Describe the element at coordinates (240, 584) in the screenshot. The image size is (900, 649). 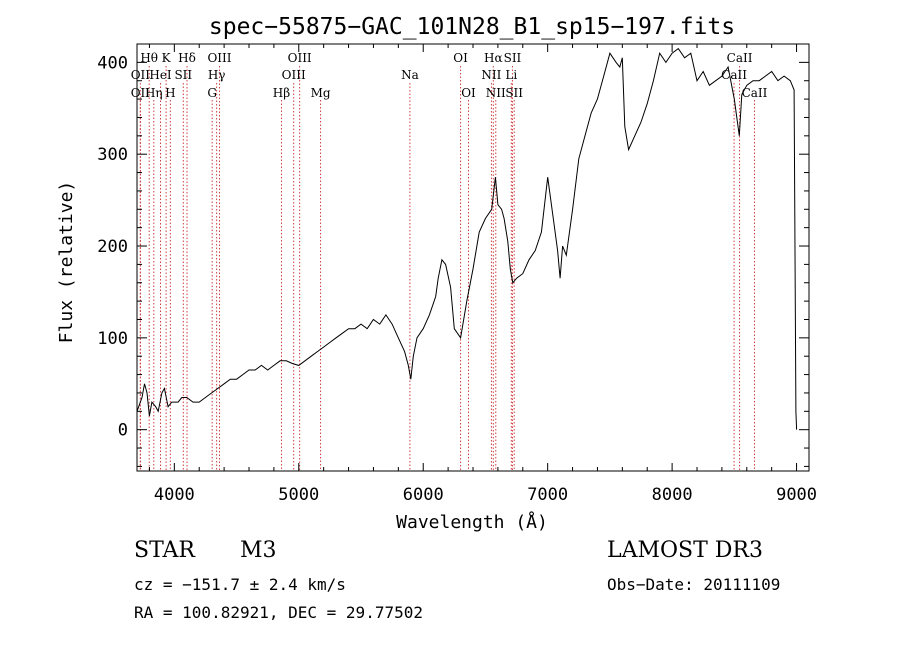
I see `redshift-value: cz = −151.7 ± 2.4 km/s` at that location.